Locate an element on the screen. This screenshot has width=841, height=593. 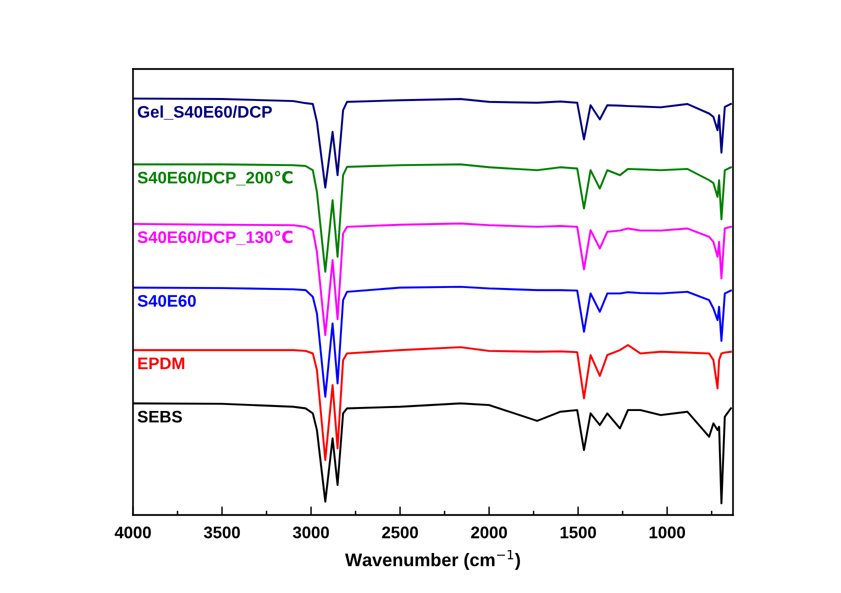
x-tick-label: 1000 is located at coordinates (667, 532).